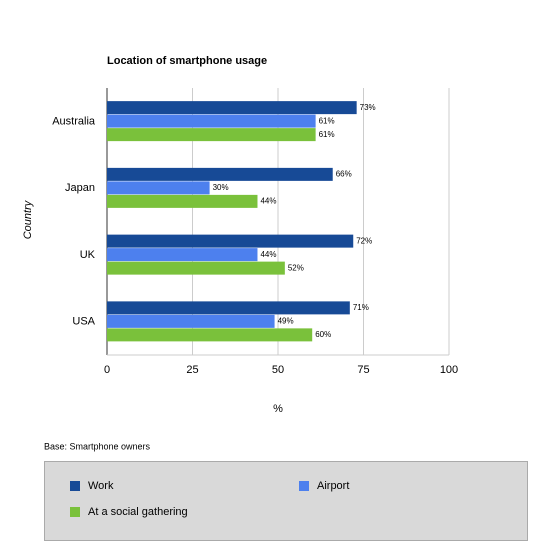  I want to click on legend-label: Work, so click(101, 486).